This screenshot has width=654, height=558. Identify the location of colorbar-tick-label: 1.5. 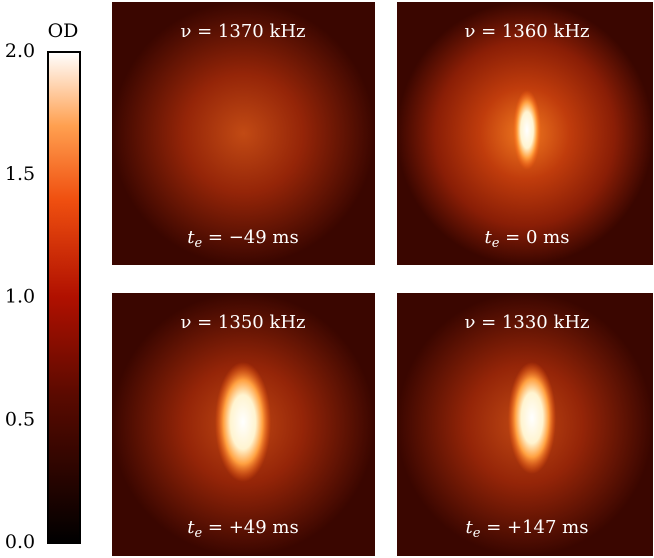
(20, 174).